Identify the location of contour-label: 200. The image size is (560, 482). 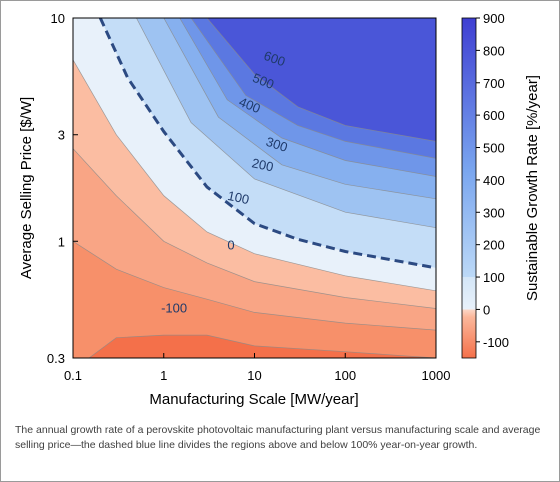
(262, 164).